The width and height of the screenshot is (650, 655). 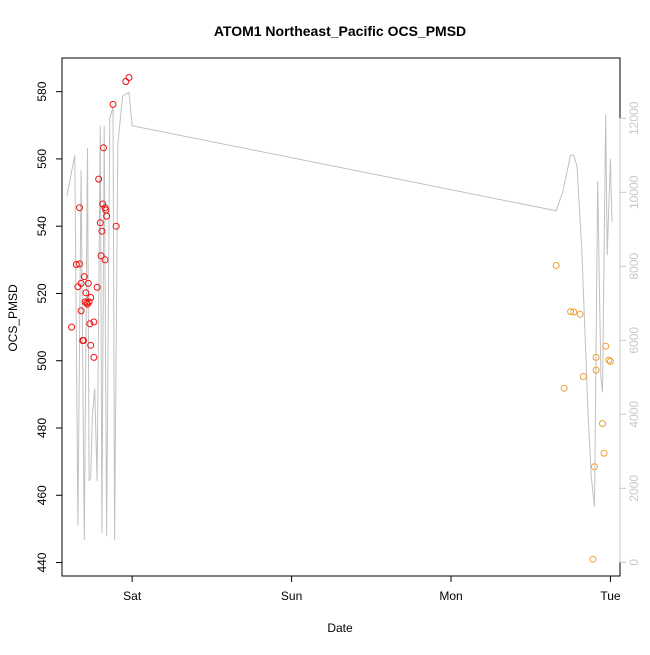 What do you see at coordinates (42, 226) in the screenshot?
I see `y-tick-label: 540` at bounding box center [42, 226].